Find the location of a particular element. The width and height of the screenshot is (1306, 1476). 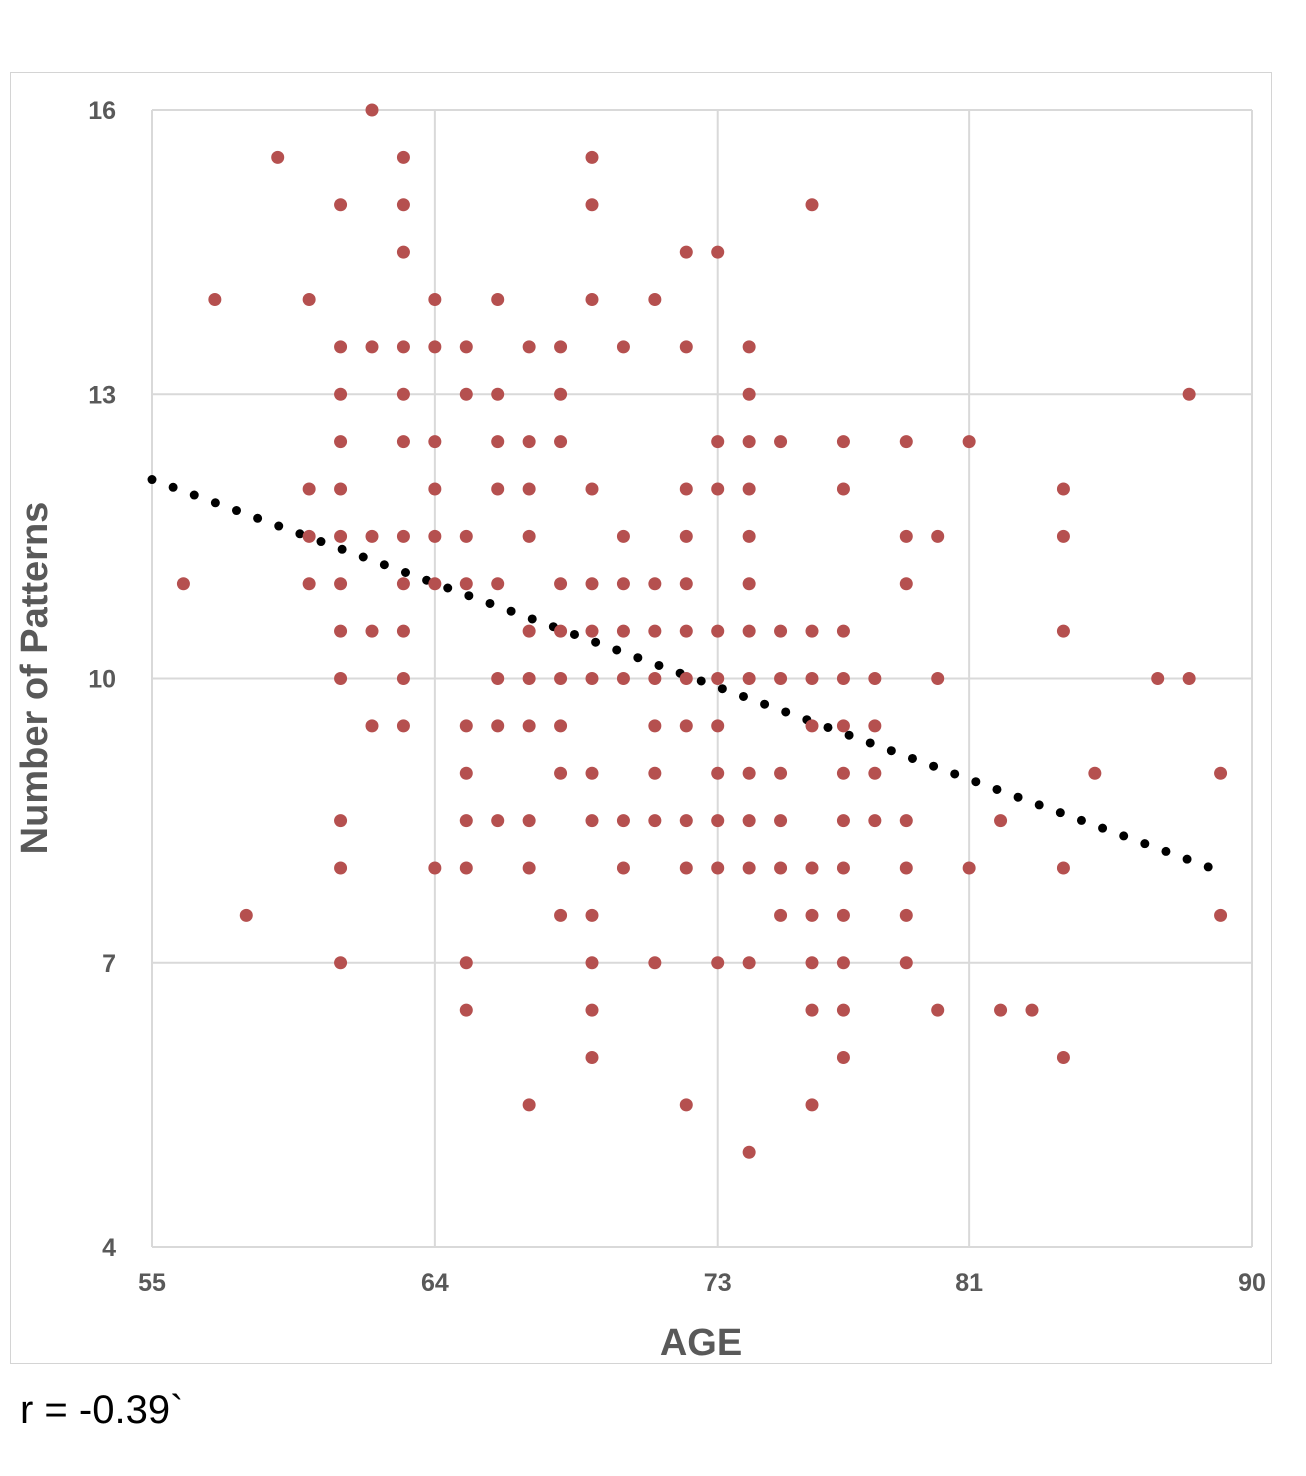

y-tick-label: 16 is located at coordinates (102, 111).